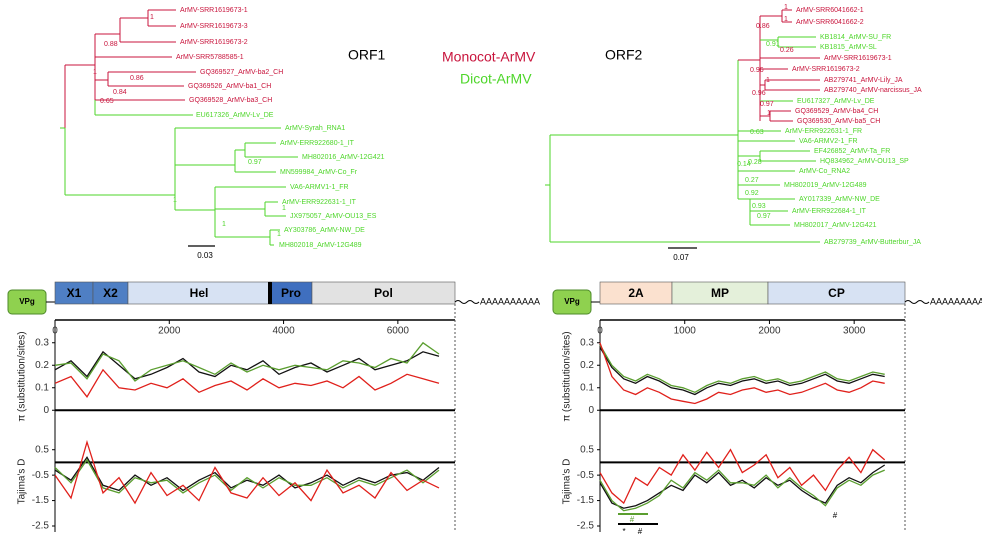 This screenshot has height=539, width=982. What do you see at coordinates (214, 26) in the screenshot?
I see `leaf-label: ArMV-SRR1619673-3` at bounding box center [214, 26].